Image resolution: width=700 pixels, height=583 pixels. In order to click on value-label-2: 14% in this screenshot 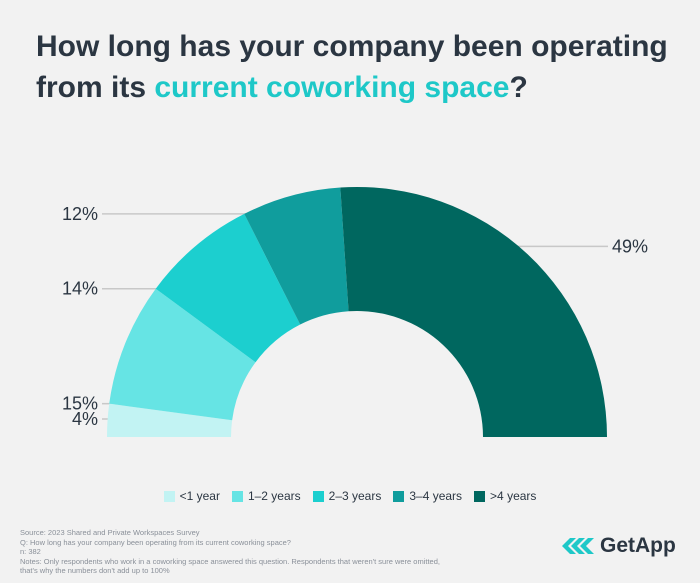, I will do `click(80, 289)`.